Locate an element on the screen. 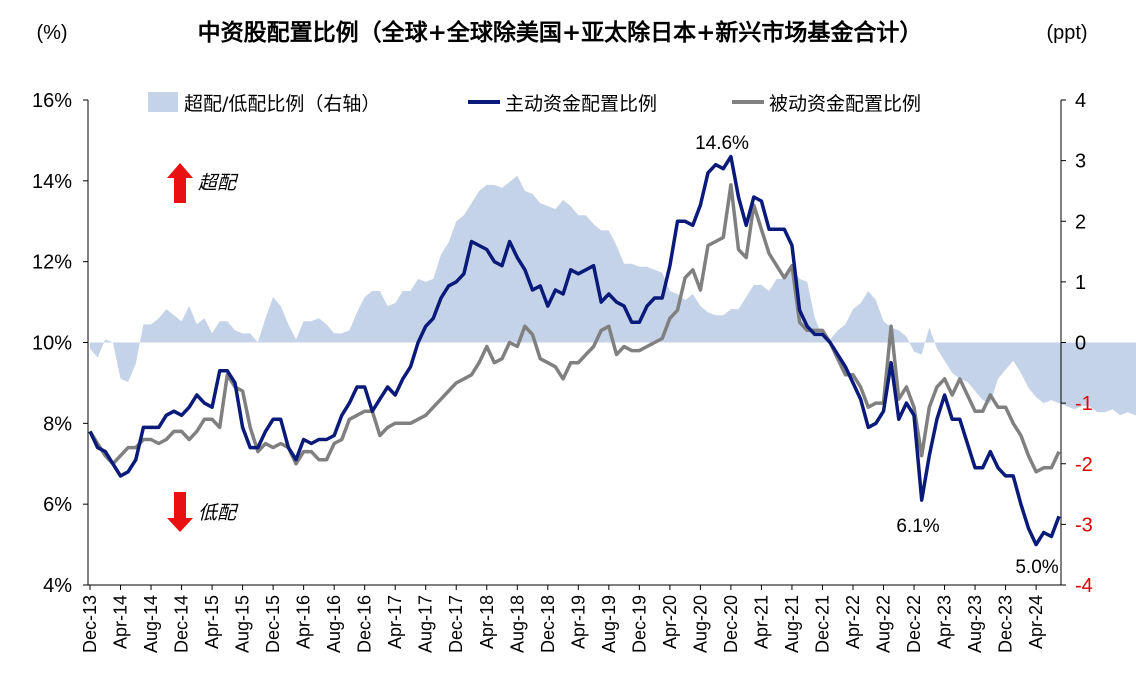  y-right-tick-label: -4 is located at coordinates (1084, 586).